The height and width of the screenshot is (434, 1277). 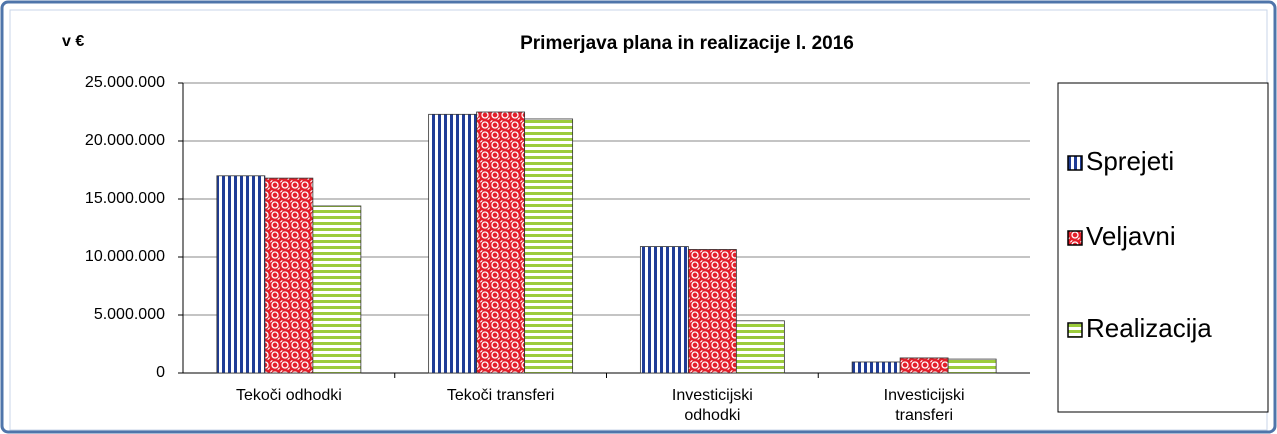 What do you see at coordinates (712, 405) in the screenshot?
I see `x-tick-label: Investicijski odhodki` at bounding box center [712, 405].